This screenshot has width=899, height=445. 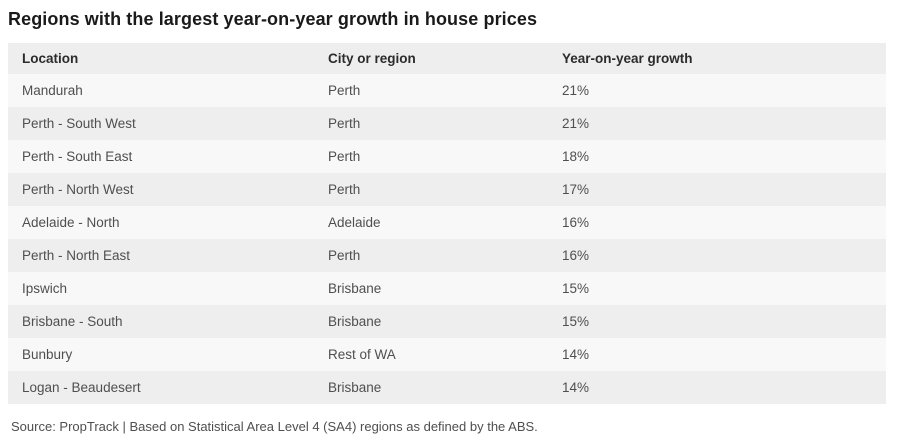 What do you see at coordinates (77, 156) in the screenshot?
I see `cell-location: Perth - South East` at bounding box center [77, 156].